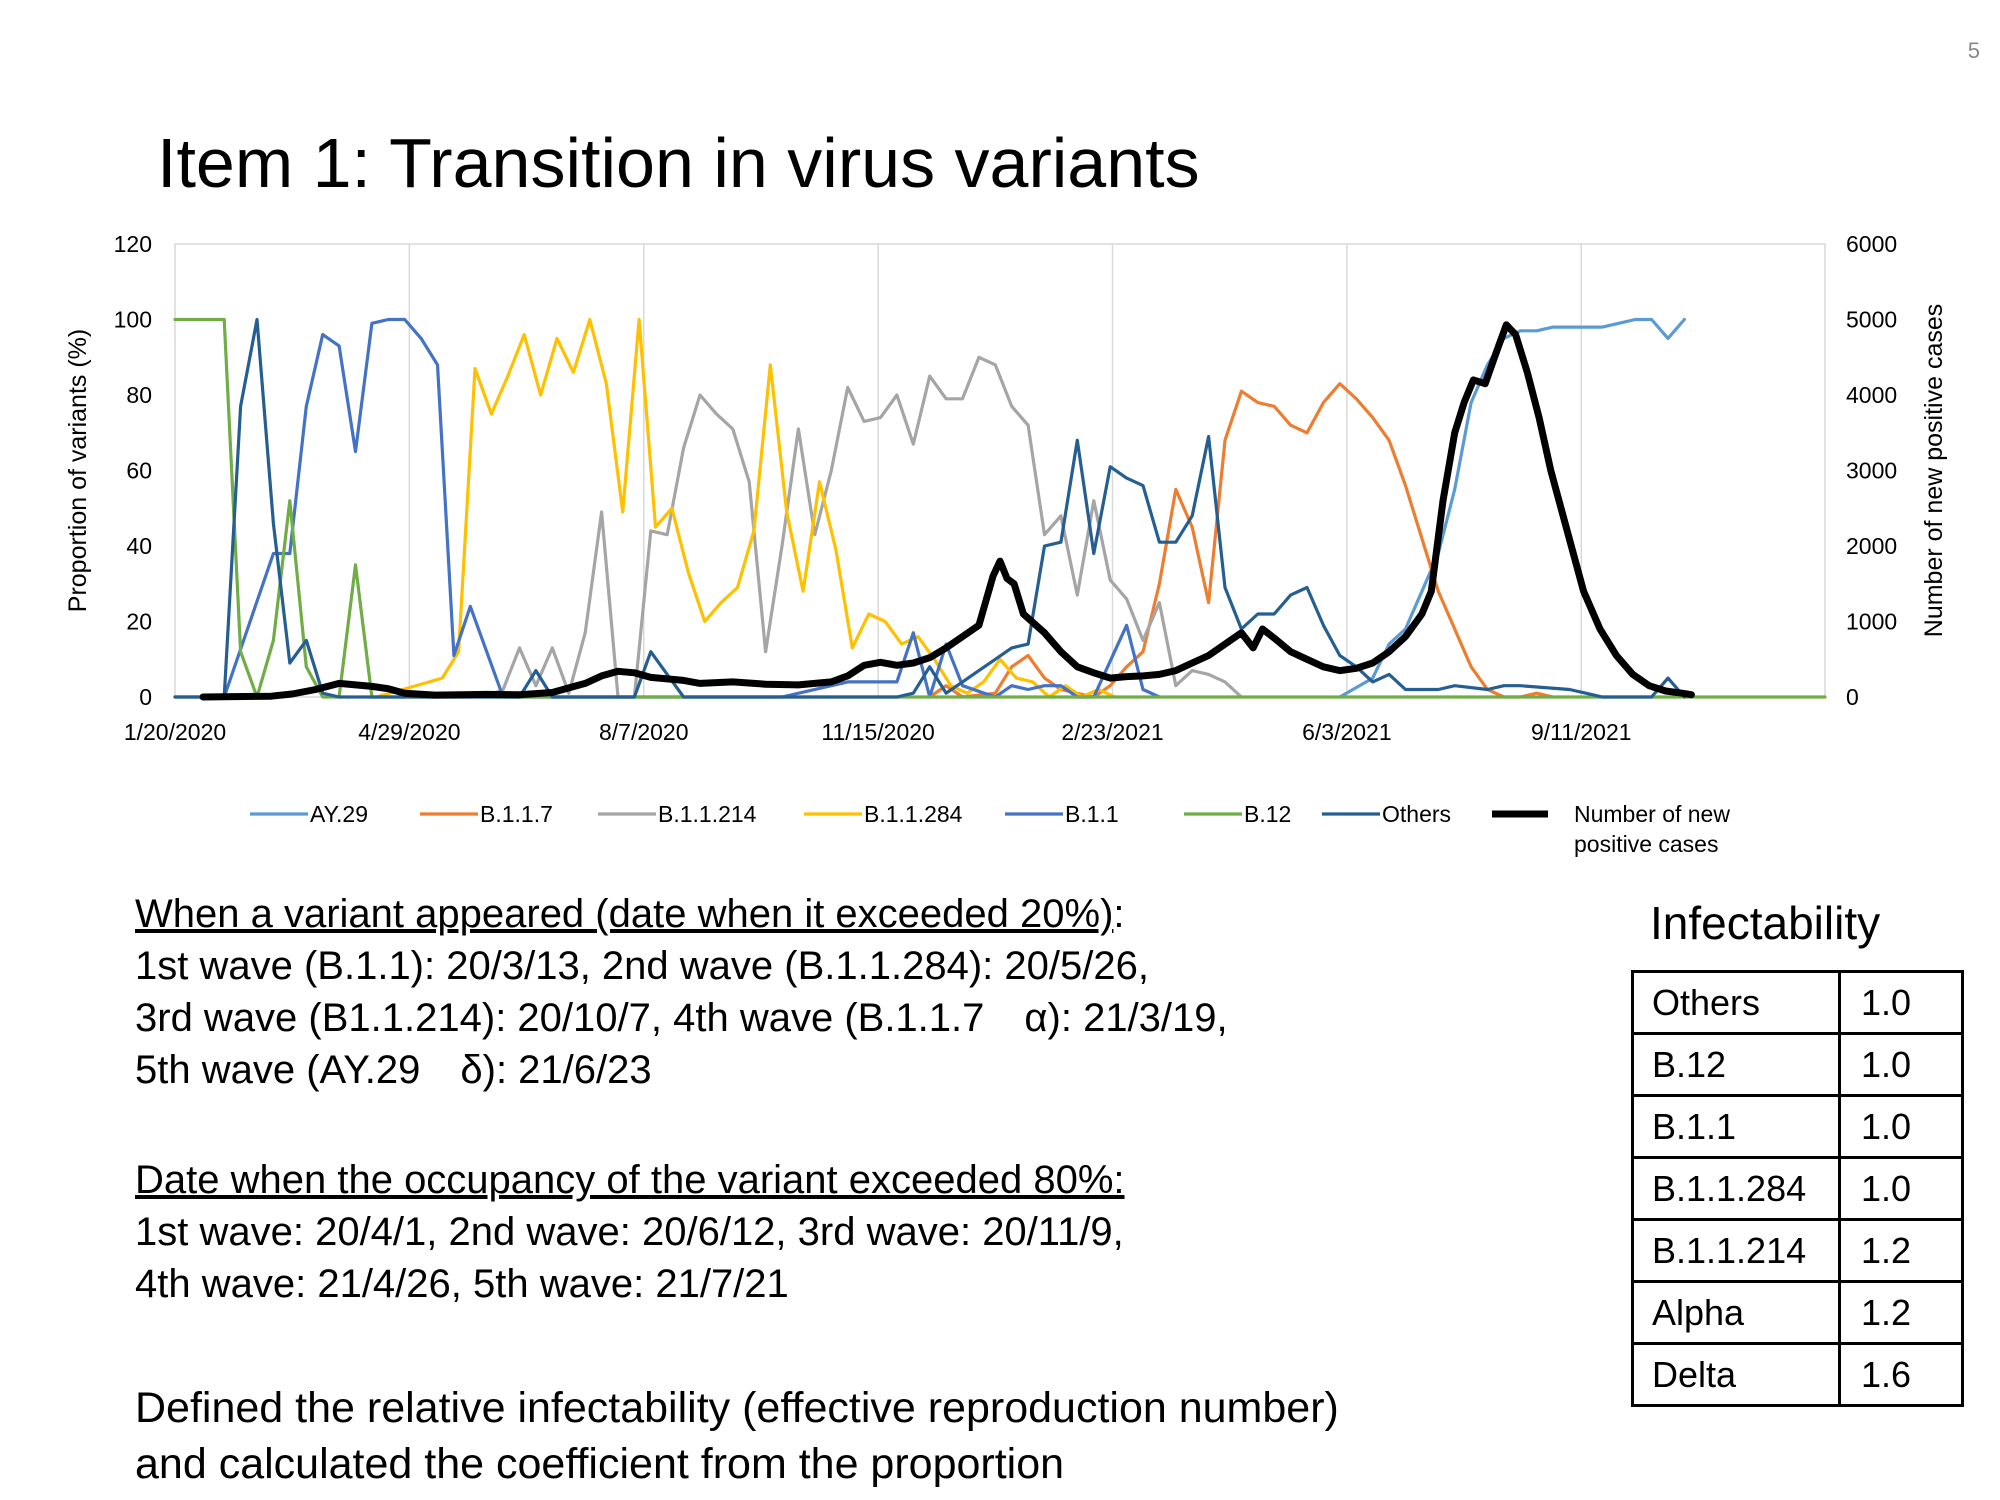 The width and height of the screenshot is (2000, 1500). I want to click on y-tick-label: 20, so click(139, 622).